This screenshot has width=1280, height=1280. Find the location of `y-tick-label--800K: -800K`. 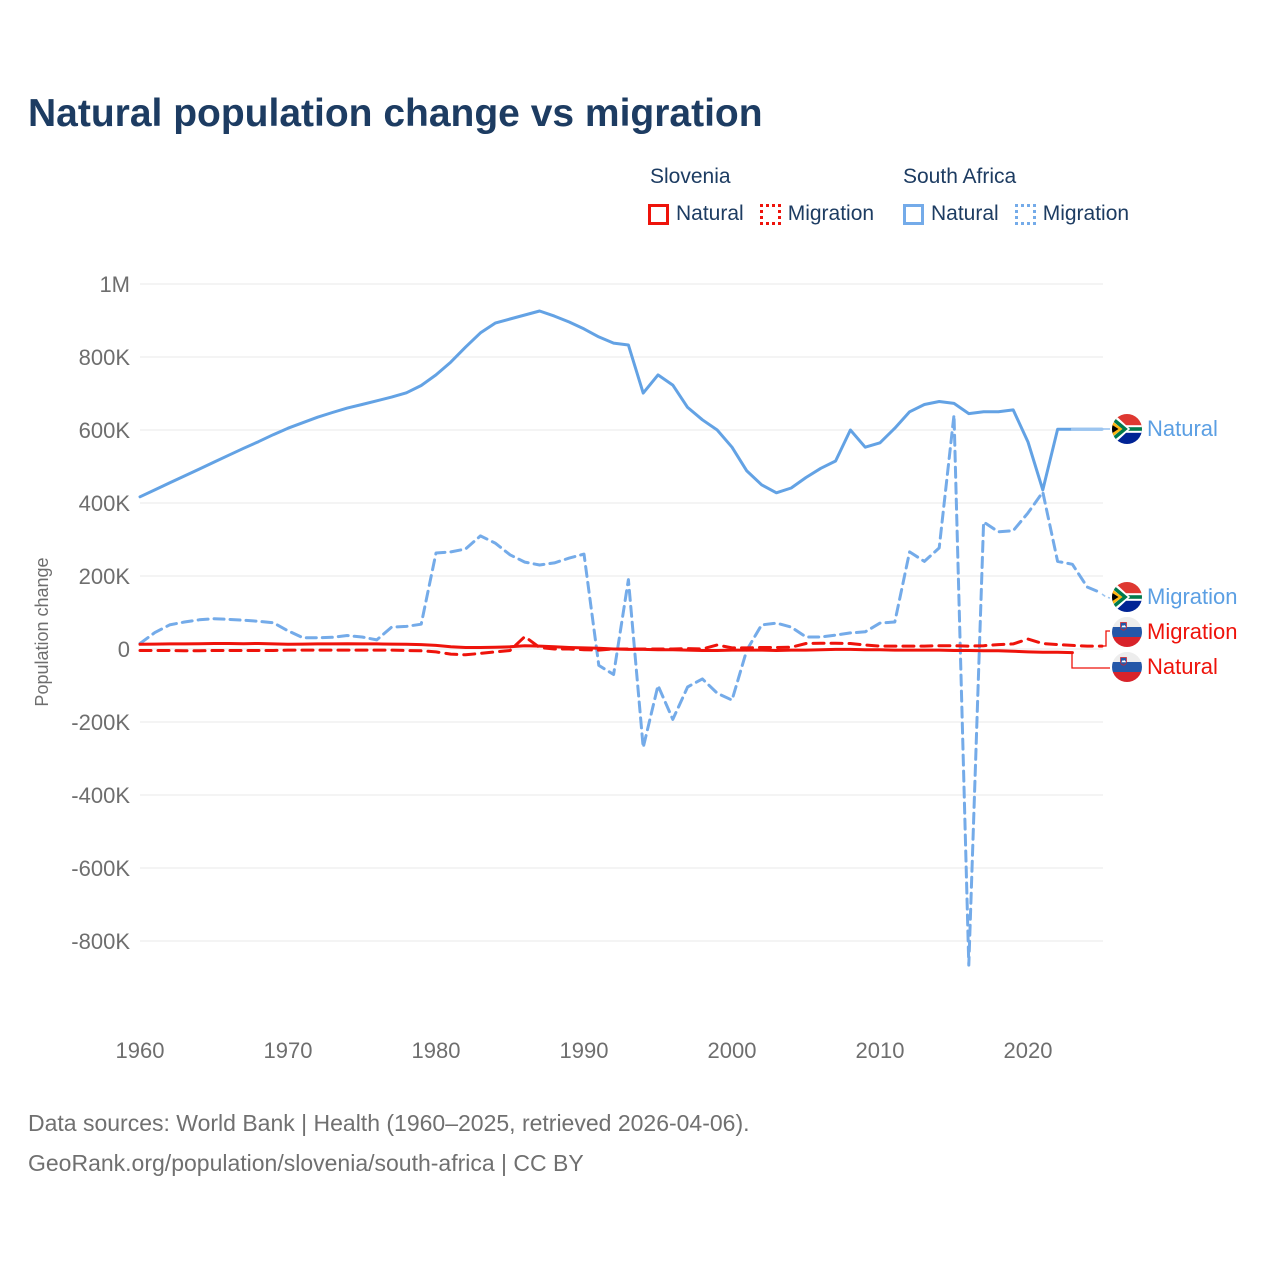

y-tick-label--800K: -800K is located at coordinates (100, 941).